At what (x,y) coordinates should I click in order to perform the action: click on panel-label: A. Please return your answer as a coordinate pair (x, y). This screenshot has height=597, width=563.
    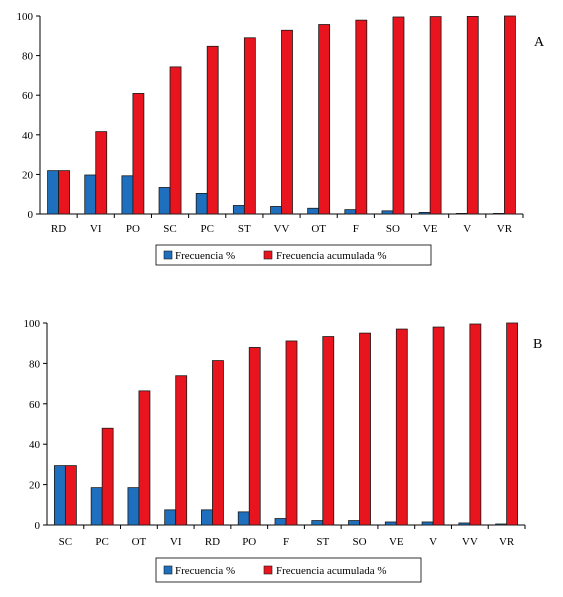
    Looking at the image, I should click on (539, 42).